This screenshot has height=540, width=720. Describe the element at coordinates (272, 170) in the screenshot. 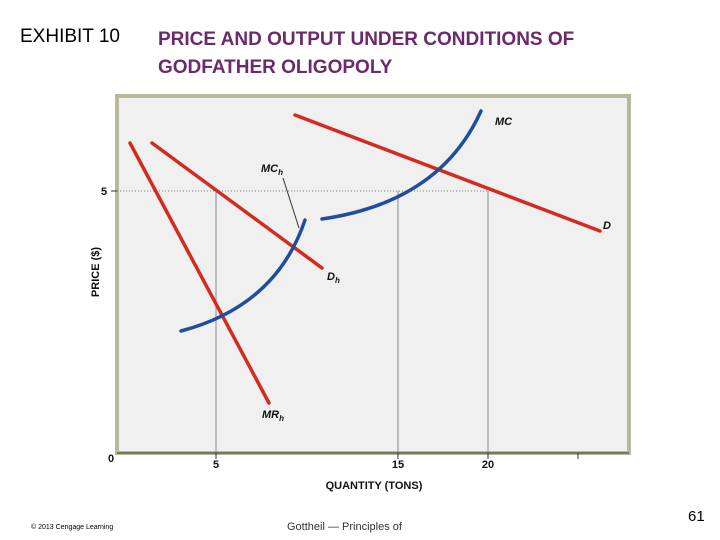

I see `mch-label: MCh` at that location.